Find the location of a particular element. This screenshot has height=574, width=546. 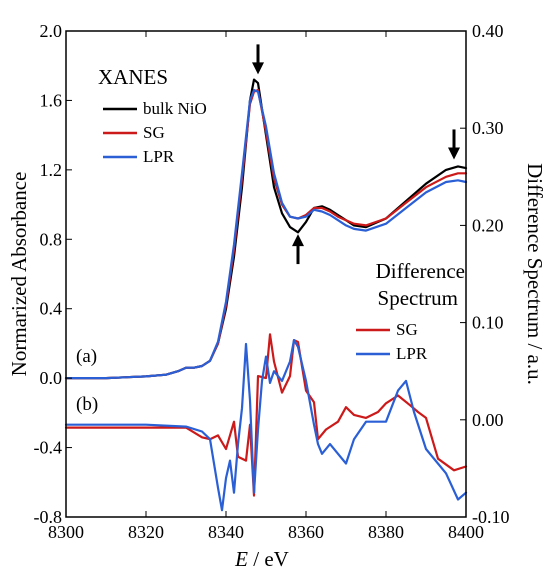

x-tick-label: 8360 is located at coordinates (306, 532).